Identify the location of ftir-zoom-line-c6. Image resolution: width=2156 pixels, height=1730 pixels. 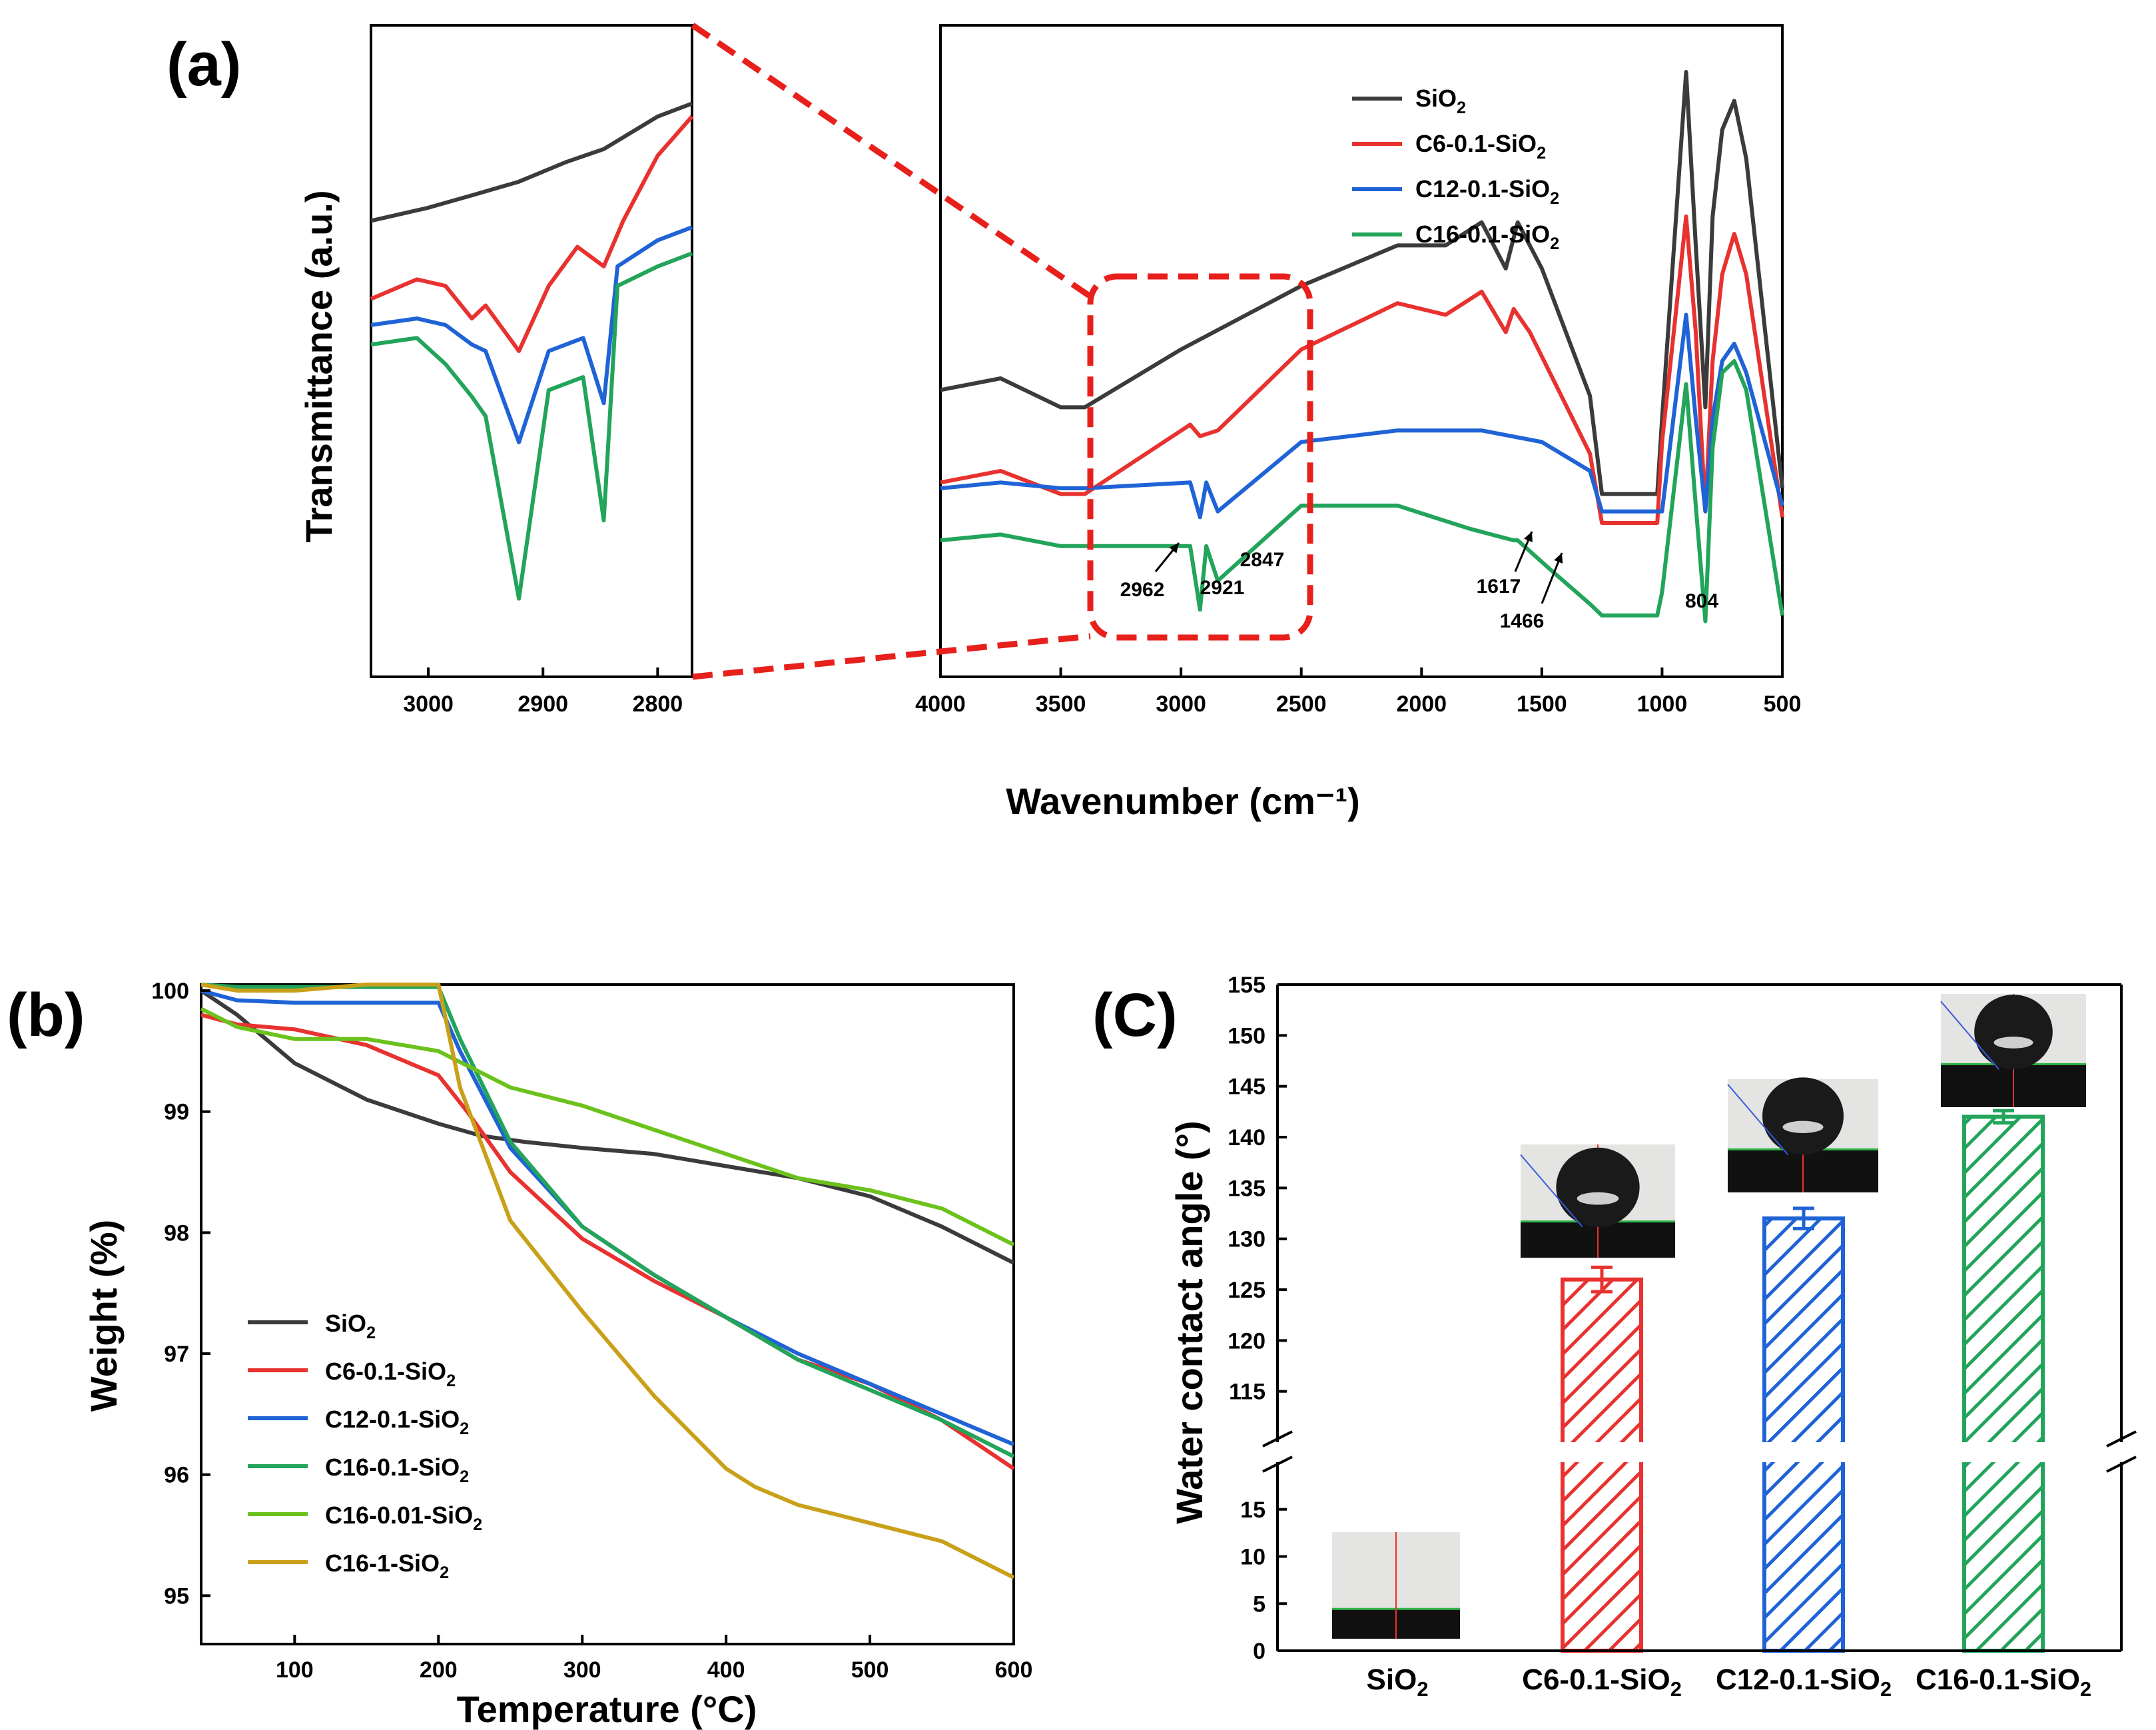
(532, 234).